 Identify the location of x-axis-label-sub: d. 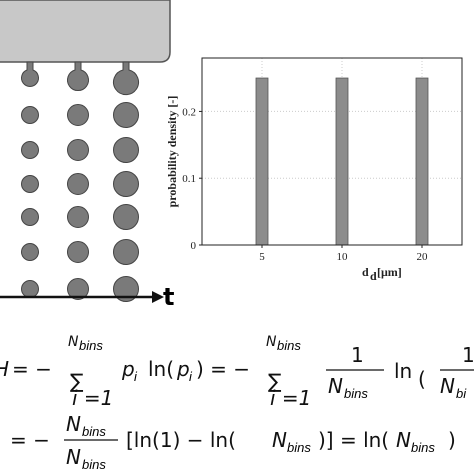
(373, 276).